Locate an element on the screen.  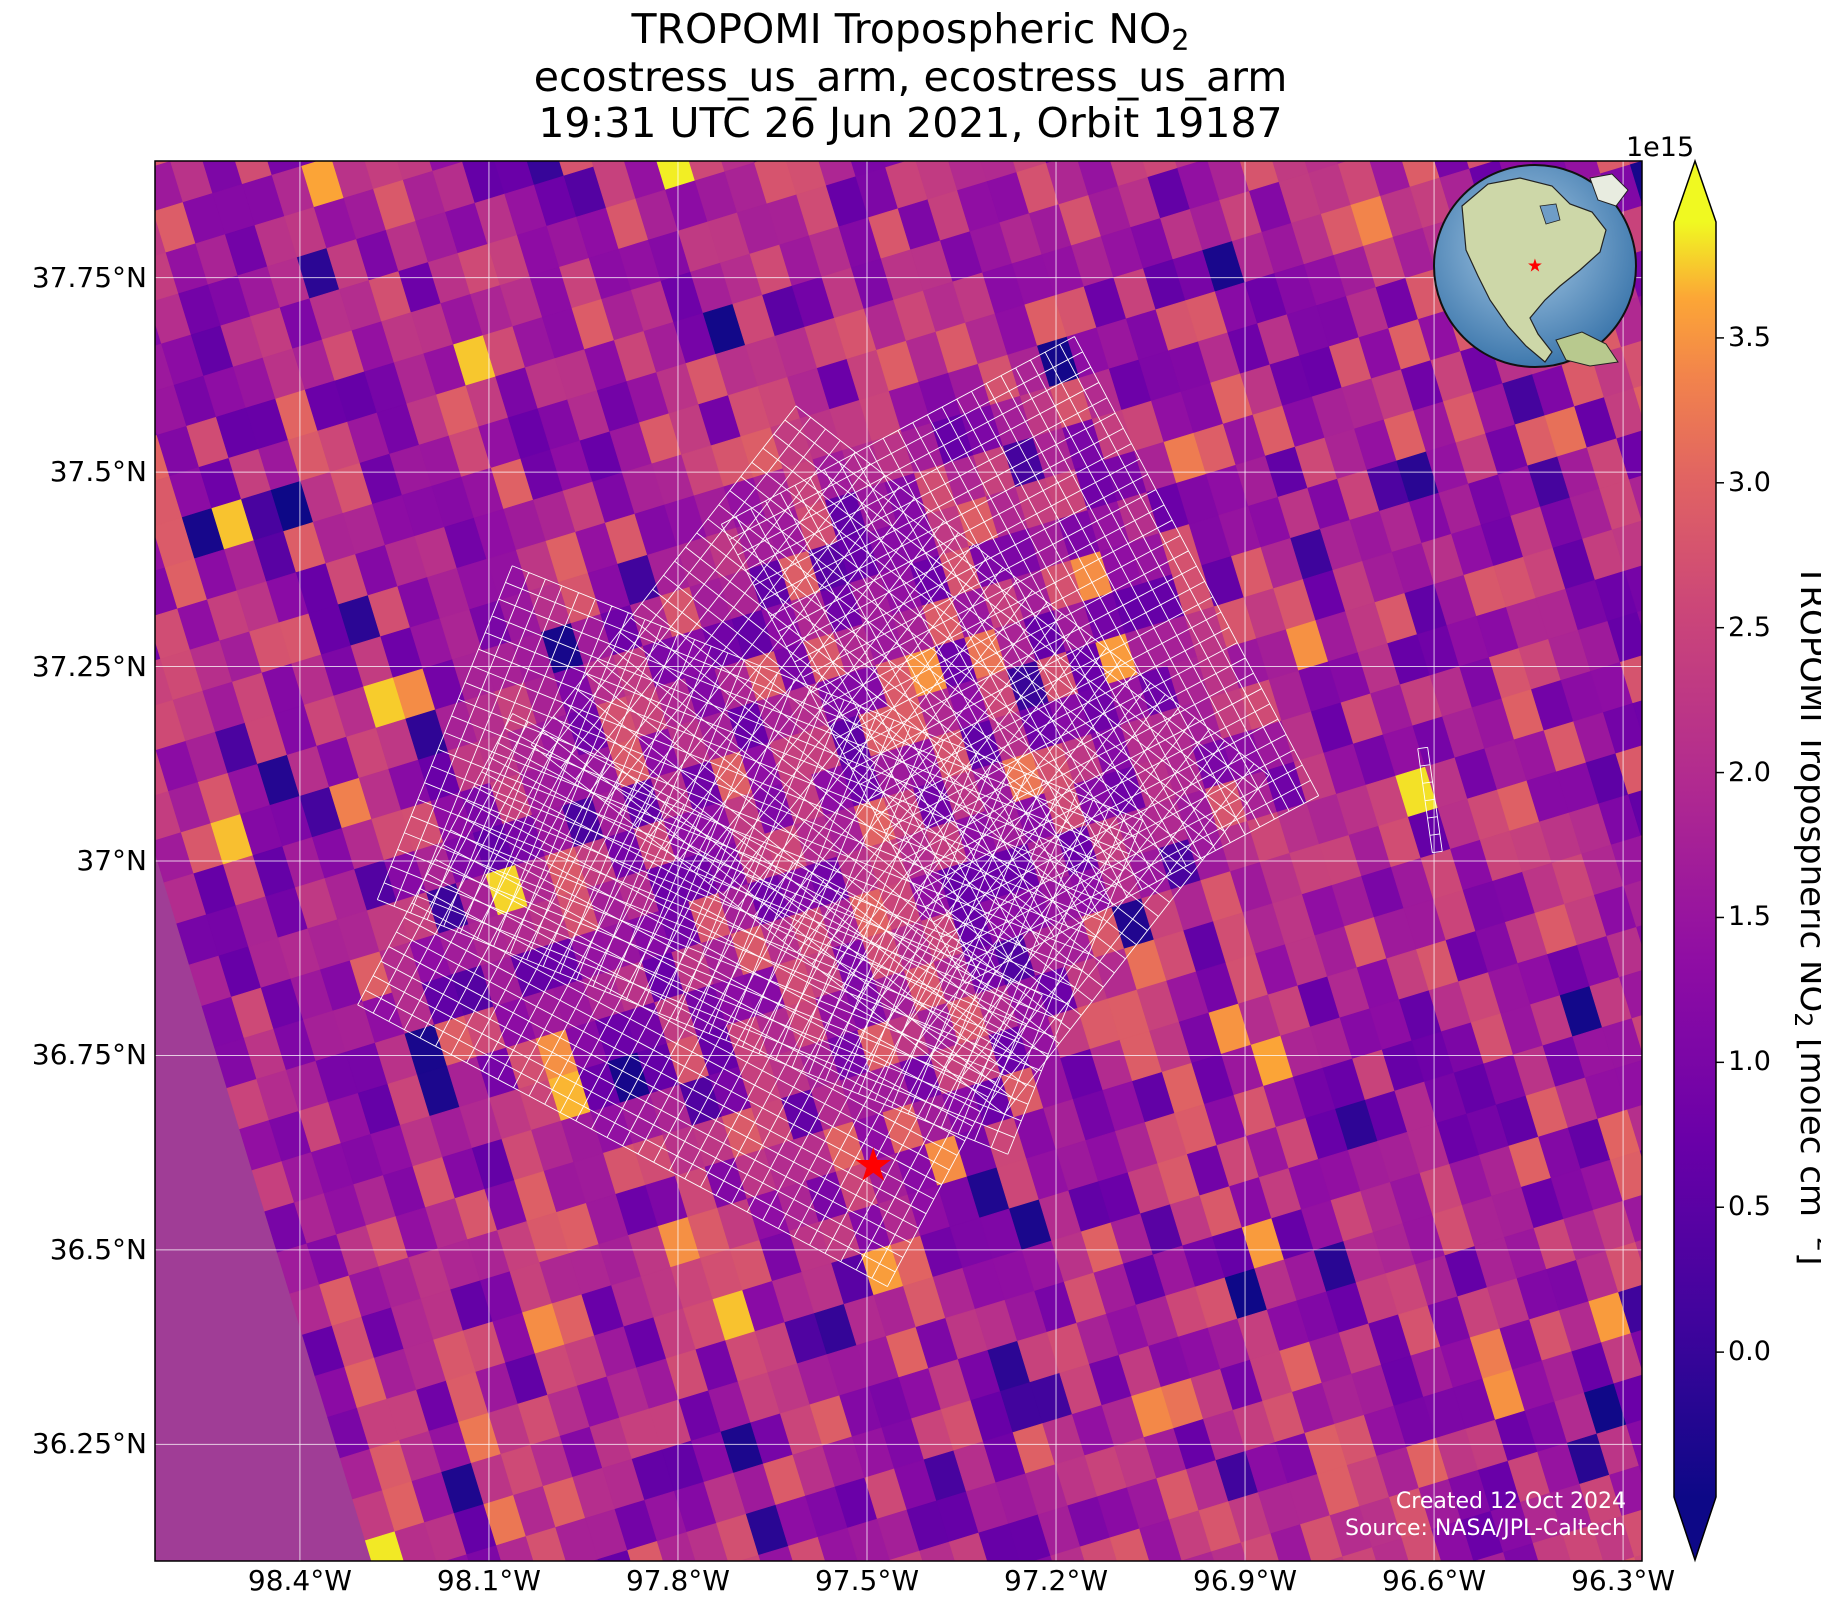
colorbar-gradient is located at coordinates (1695, 859).